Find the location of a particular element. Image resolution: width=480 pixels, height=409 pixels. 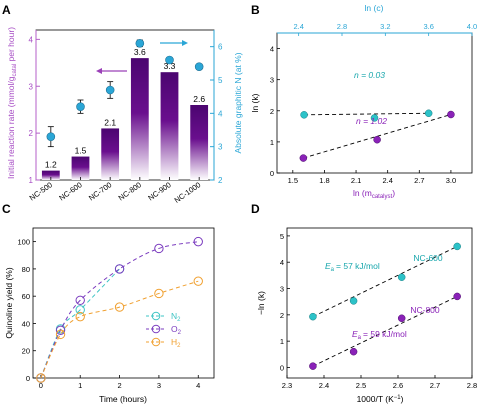

series-line-H2 is located at coordinates (119, 329).